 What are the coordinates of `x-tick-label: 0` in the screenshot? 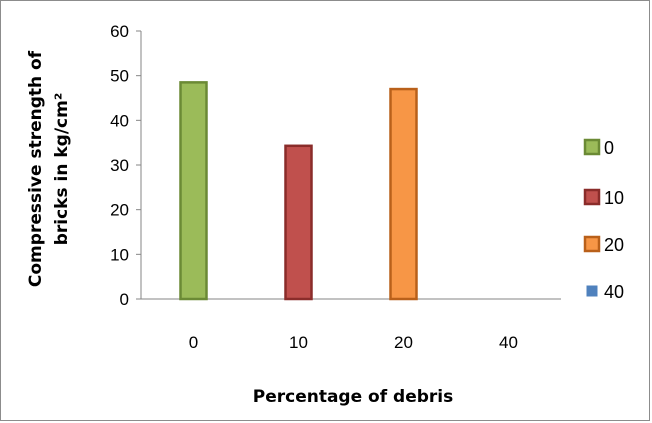 It's located at (193, 342).